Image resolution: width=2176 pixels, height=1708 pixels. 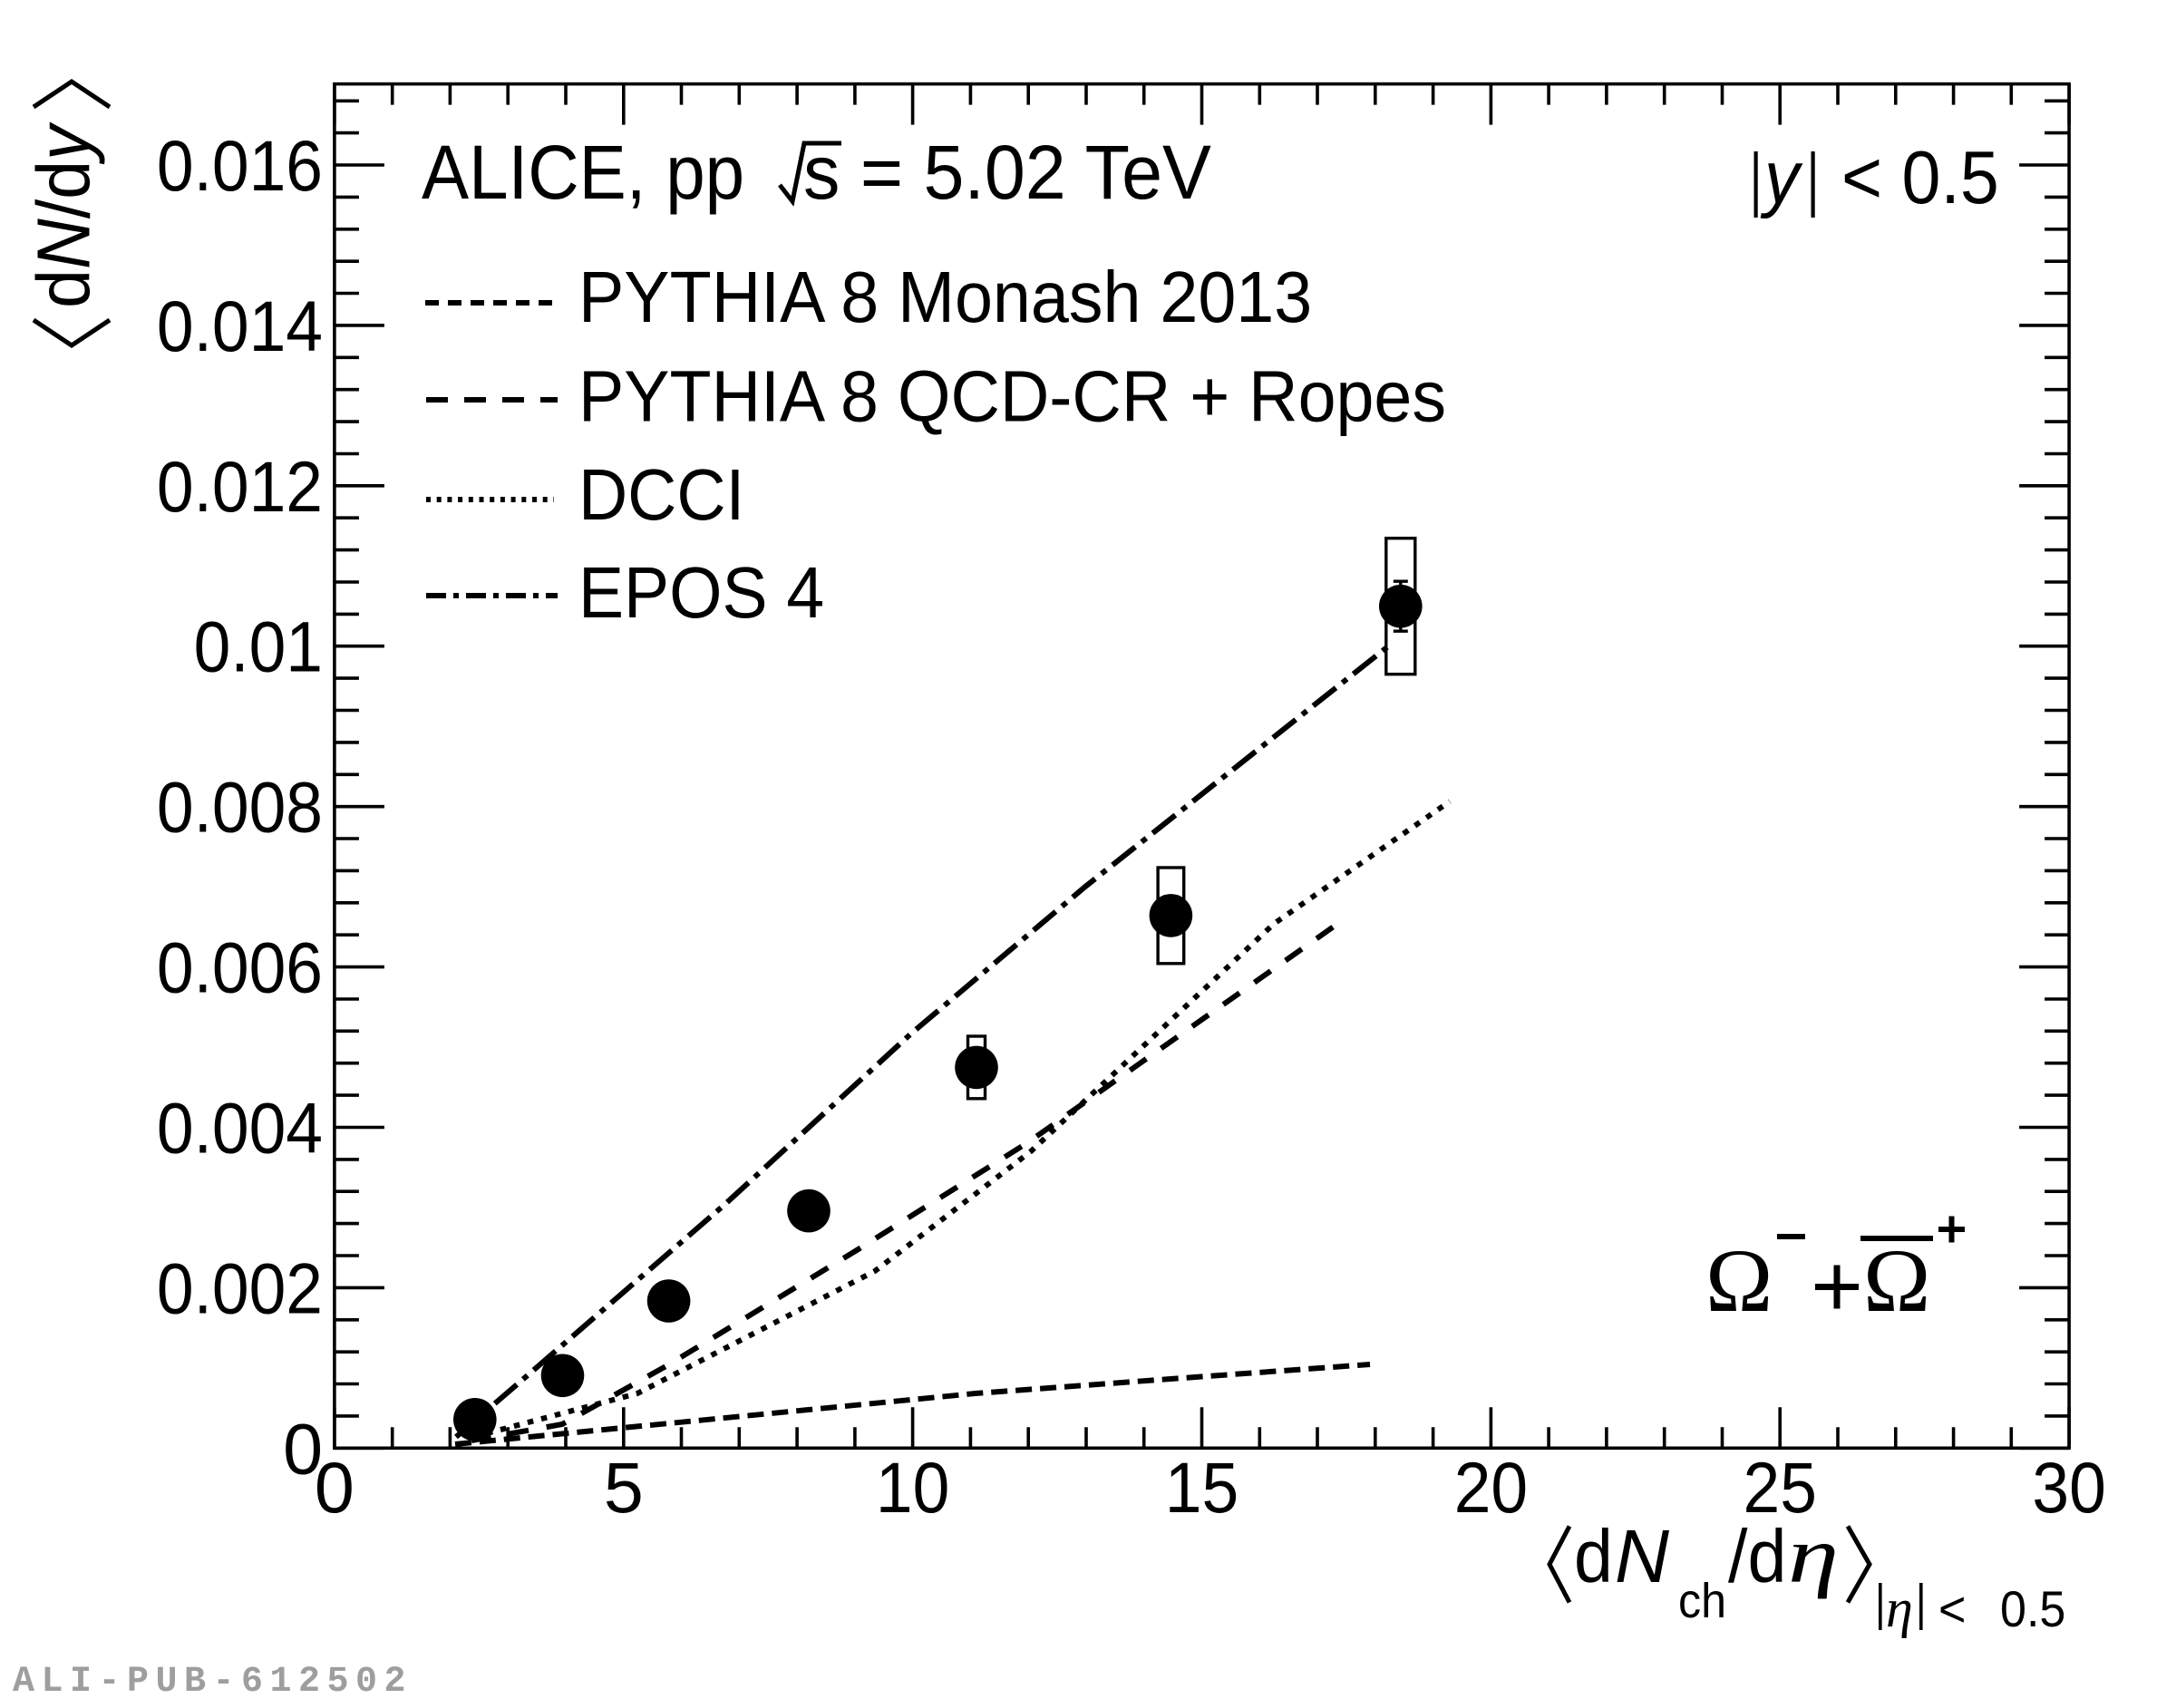 I want to click on svg-text: 30, so click(x=2068, y=1487).